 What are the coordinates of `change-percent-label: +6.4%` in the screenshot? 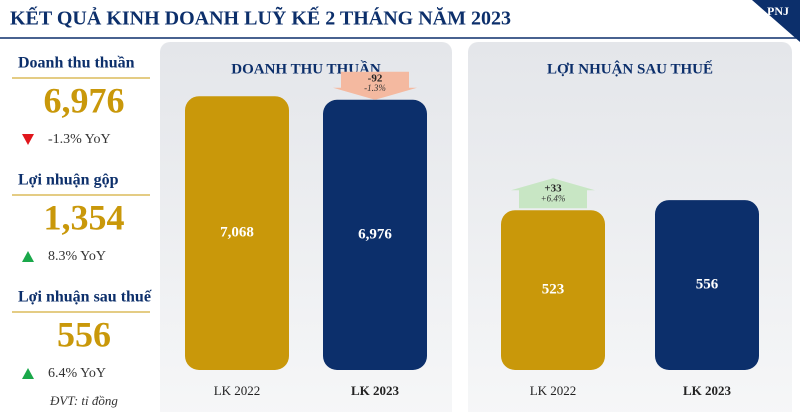 It's located at (553, 198).